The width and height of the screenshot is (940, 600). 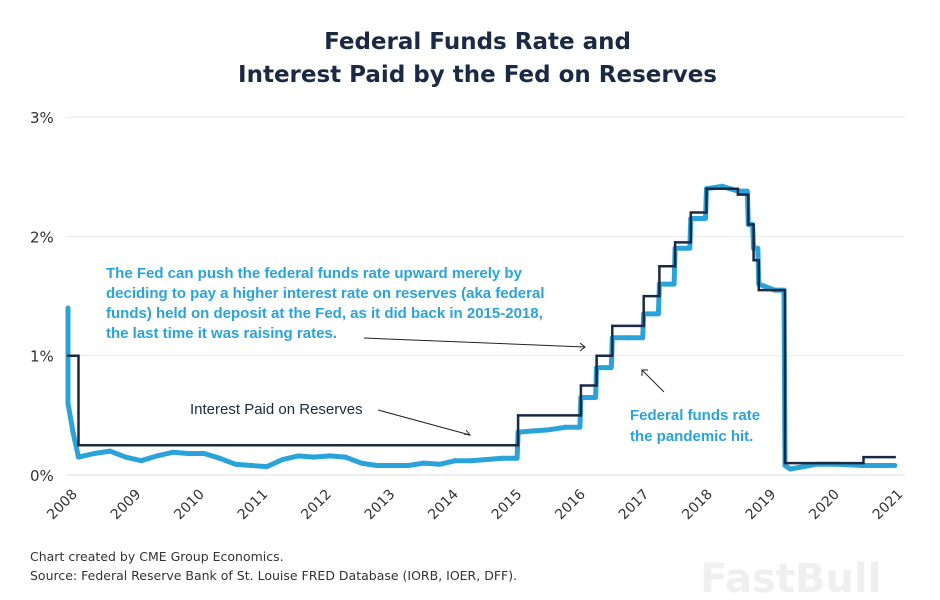 What do you see at coordinates (424, 422) in the screenshot?
I see `ior-arrow` at bounding box center [424, 422].